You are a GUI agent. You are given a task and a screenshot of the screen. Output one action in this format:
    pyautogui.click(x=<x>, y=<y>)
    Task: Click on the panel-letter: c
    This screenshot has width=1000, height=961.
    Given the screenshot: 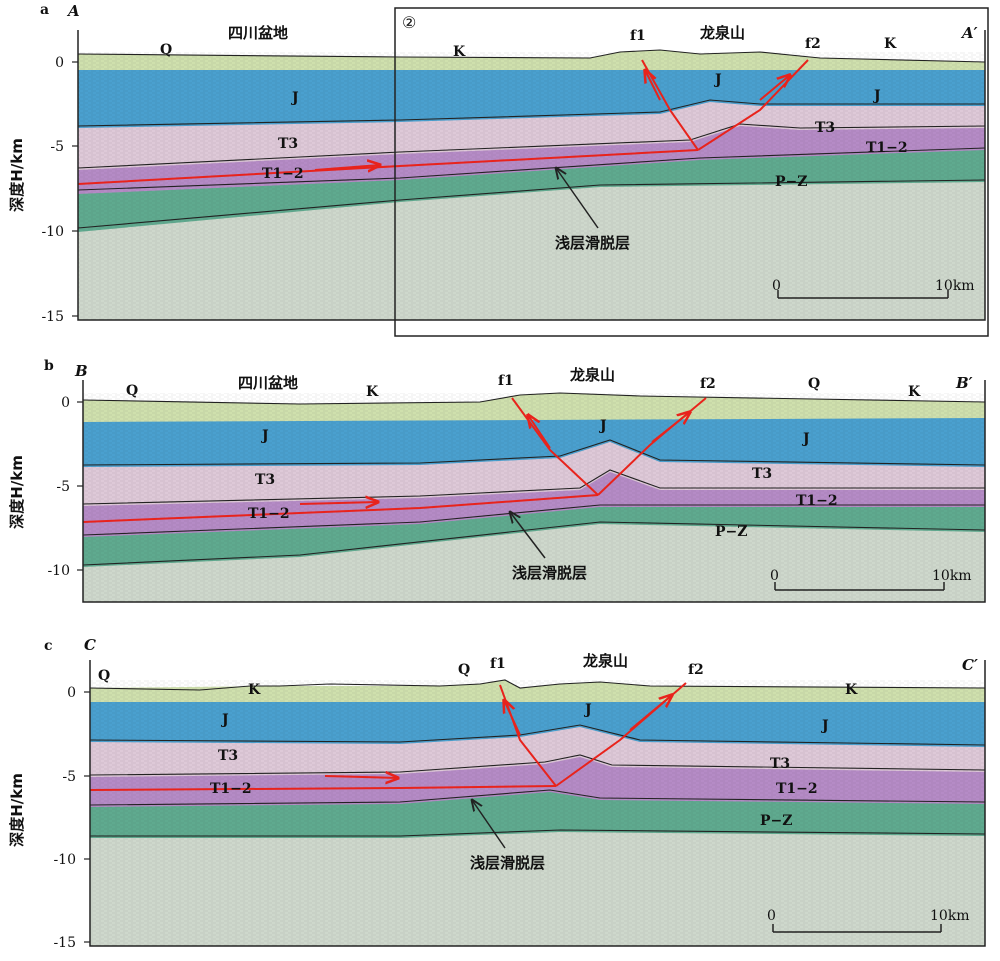 What is the action you would take?
    pyautogui.click(x=48, y=646)
    